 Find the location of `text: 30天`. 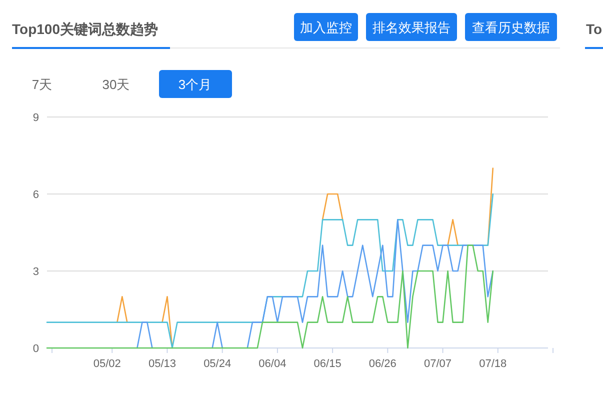

text: 30天 is located at coordinates (116, 84).